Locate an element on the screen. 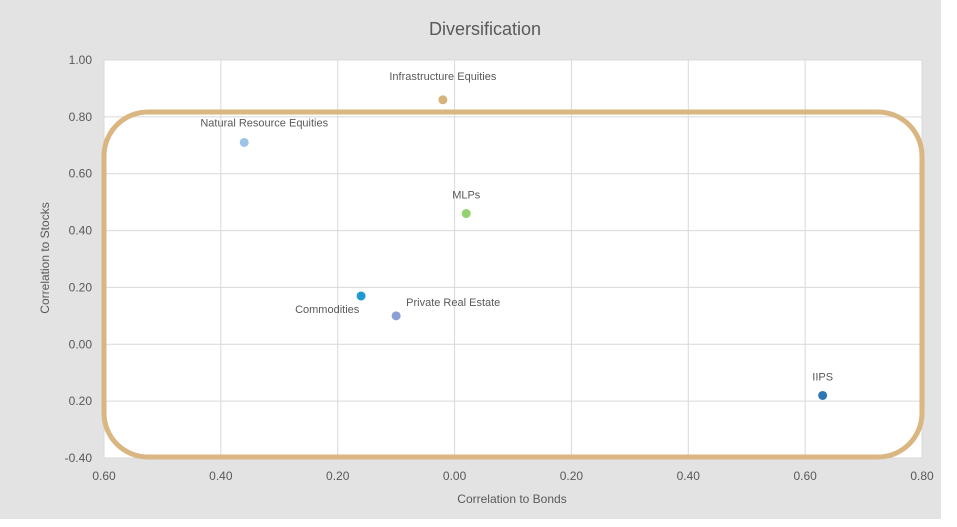 Image resolution: width=957 pixels, height=527 pixels. data-label: Commodities is located at coordinates (327, 310).